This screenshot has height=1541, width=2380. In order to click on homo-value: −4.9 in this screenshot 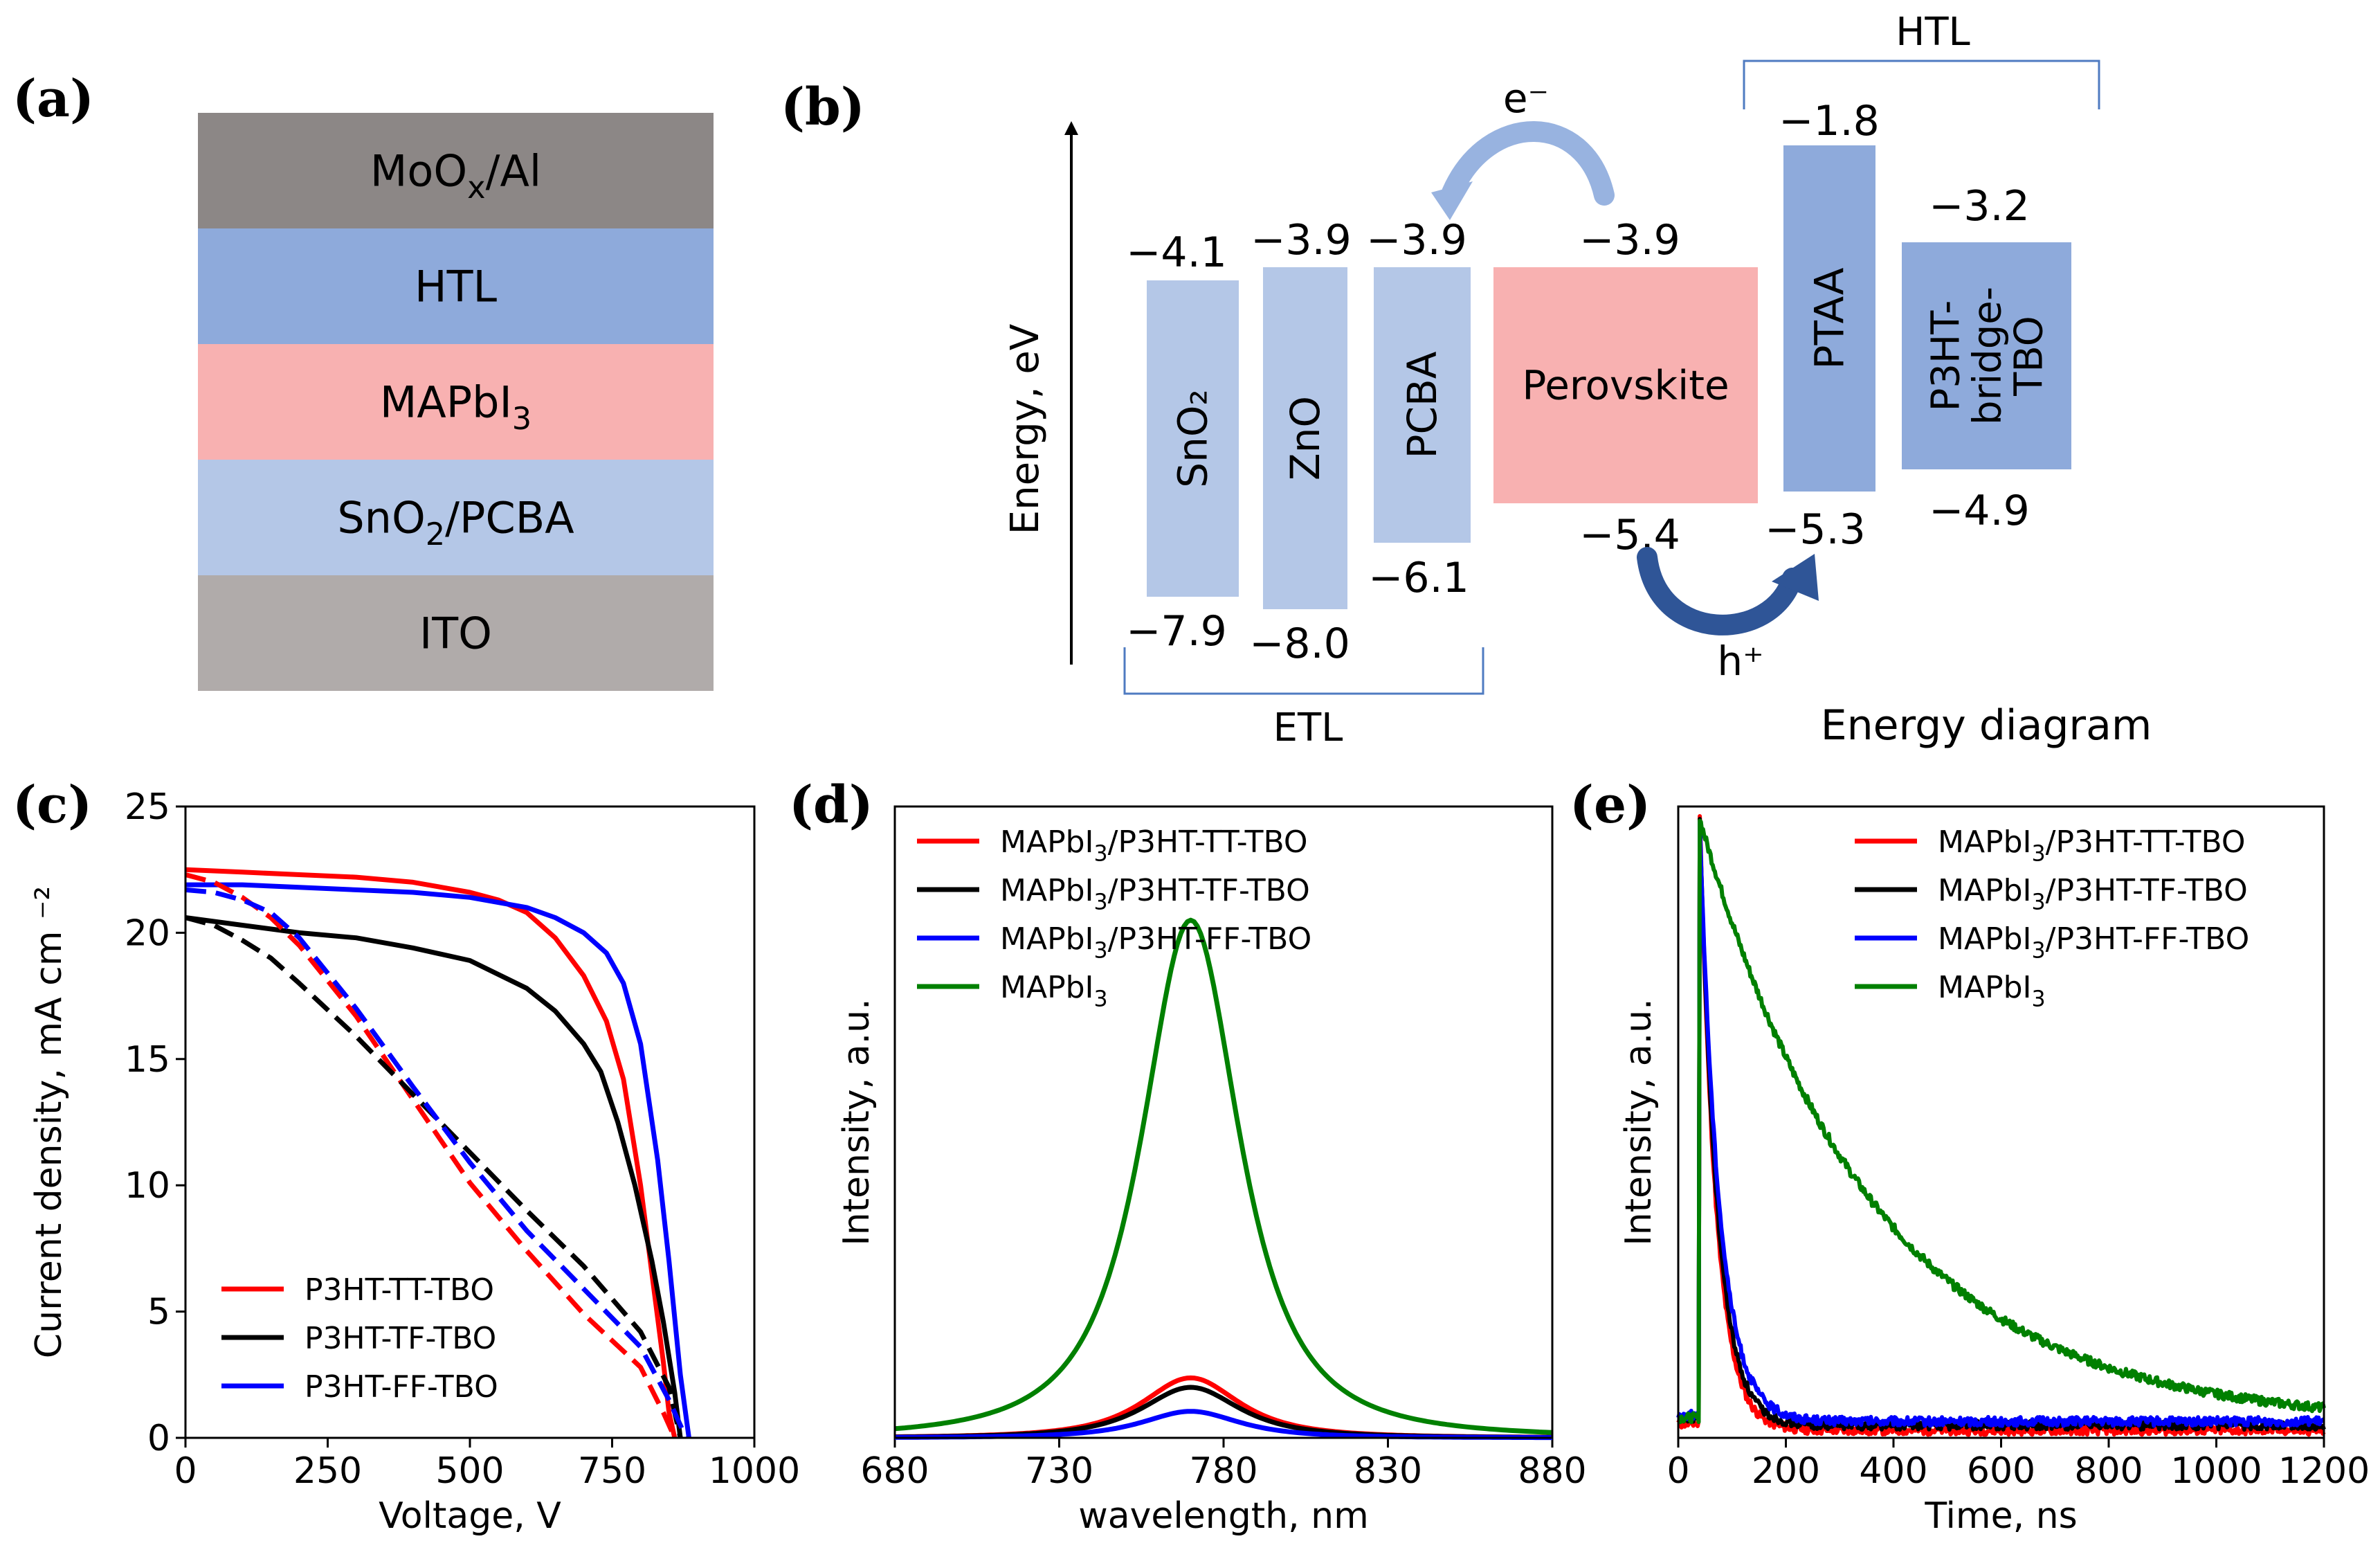, I will do `click(1979, 511)`.